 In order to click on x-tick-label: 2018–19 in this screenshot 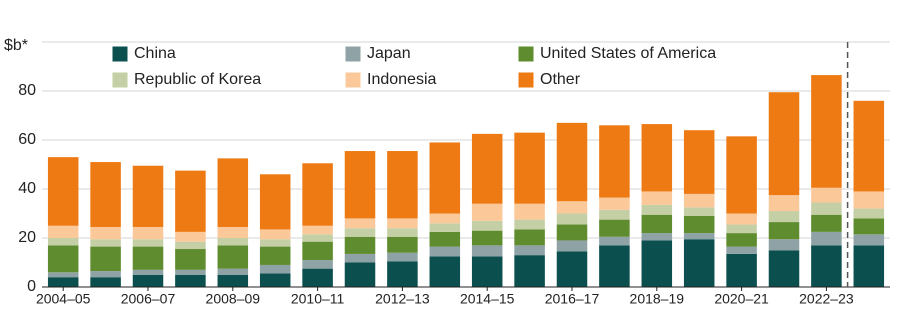, I will do `click(657, 299)`.